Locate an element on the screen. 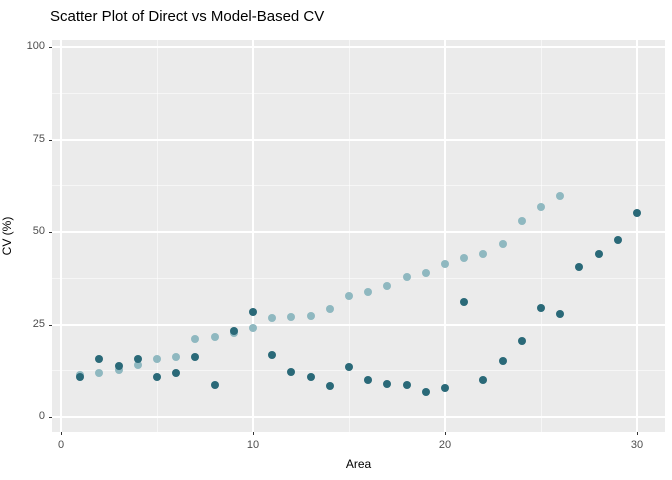 This screenshot has width=672, height=480. x-tick-label: 0 is located at coordinates (61, 445).